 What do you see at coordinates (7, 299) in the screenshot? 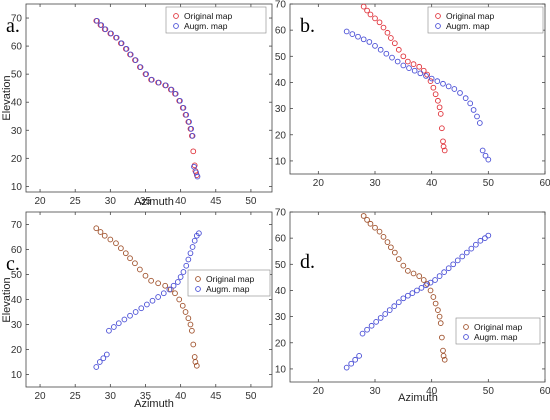
I see `y-axis-label: Elevation` at bounding box center [7, 299].